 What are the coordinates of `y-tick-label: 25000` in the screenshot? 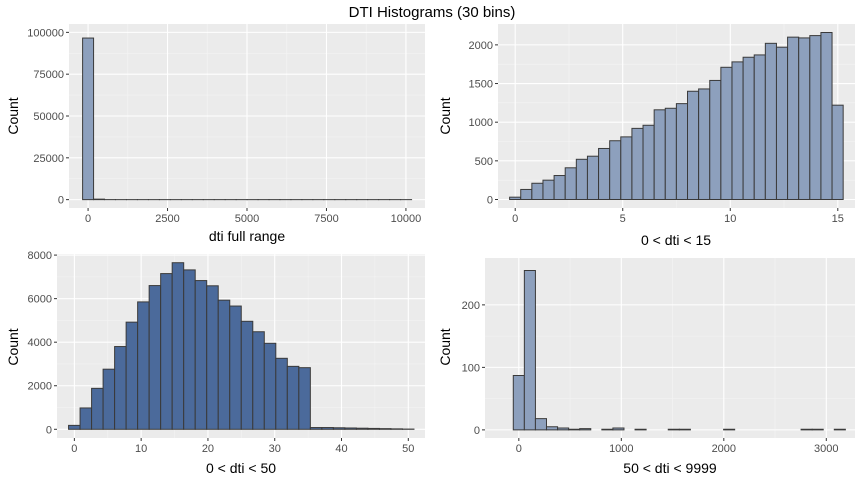 It's located at (48, 159).